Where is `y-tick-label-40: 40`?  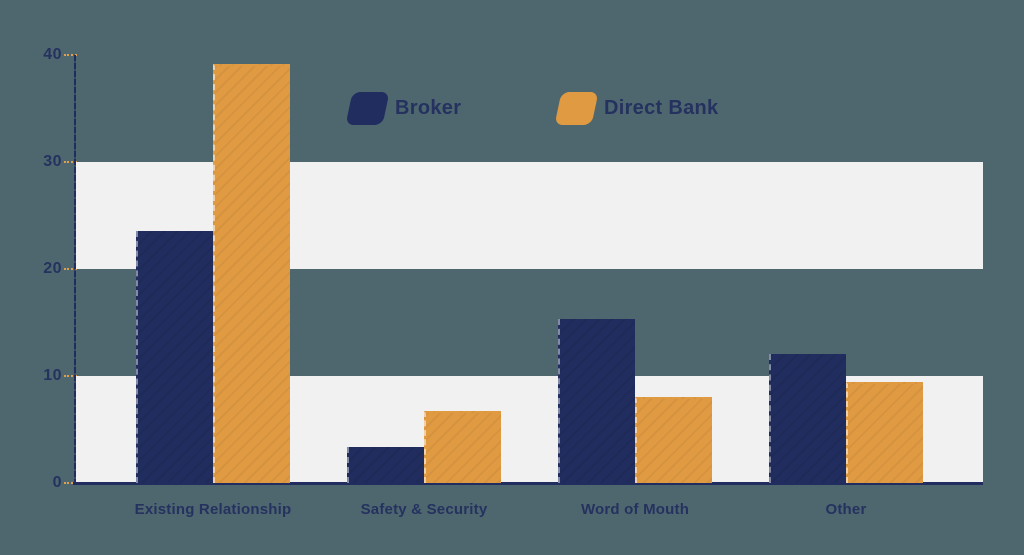 y-tick-label-40: 40 is located at coordinates (52, 54).